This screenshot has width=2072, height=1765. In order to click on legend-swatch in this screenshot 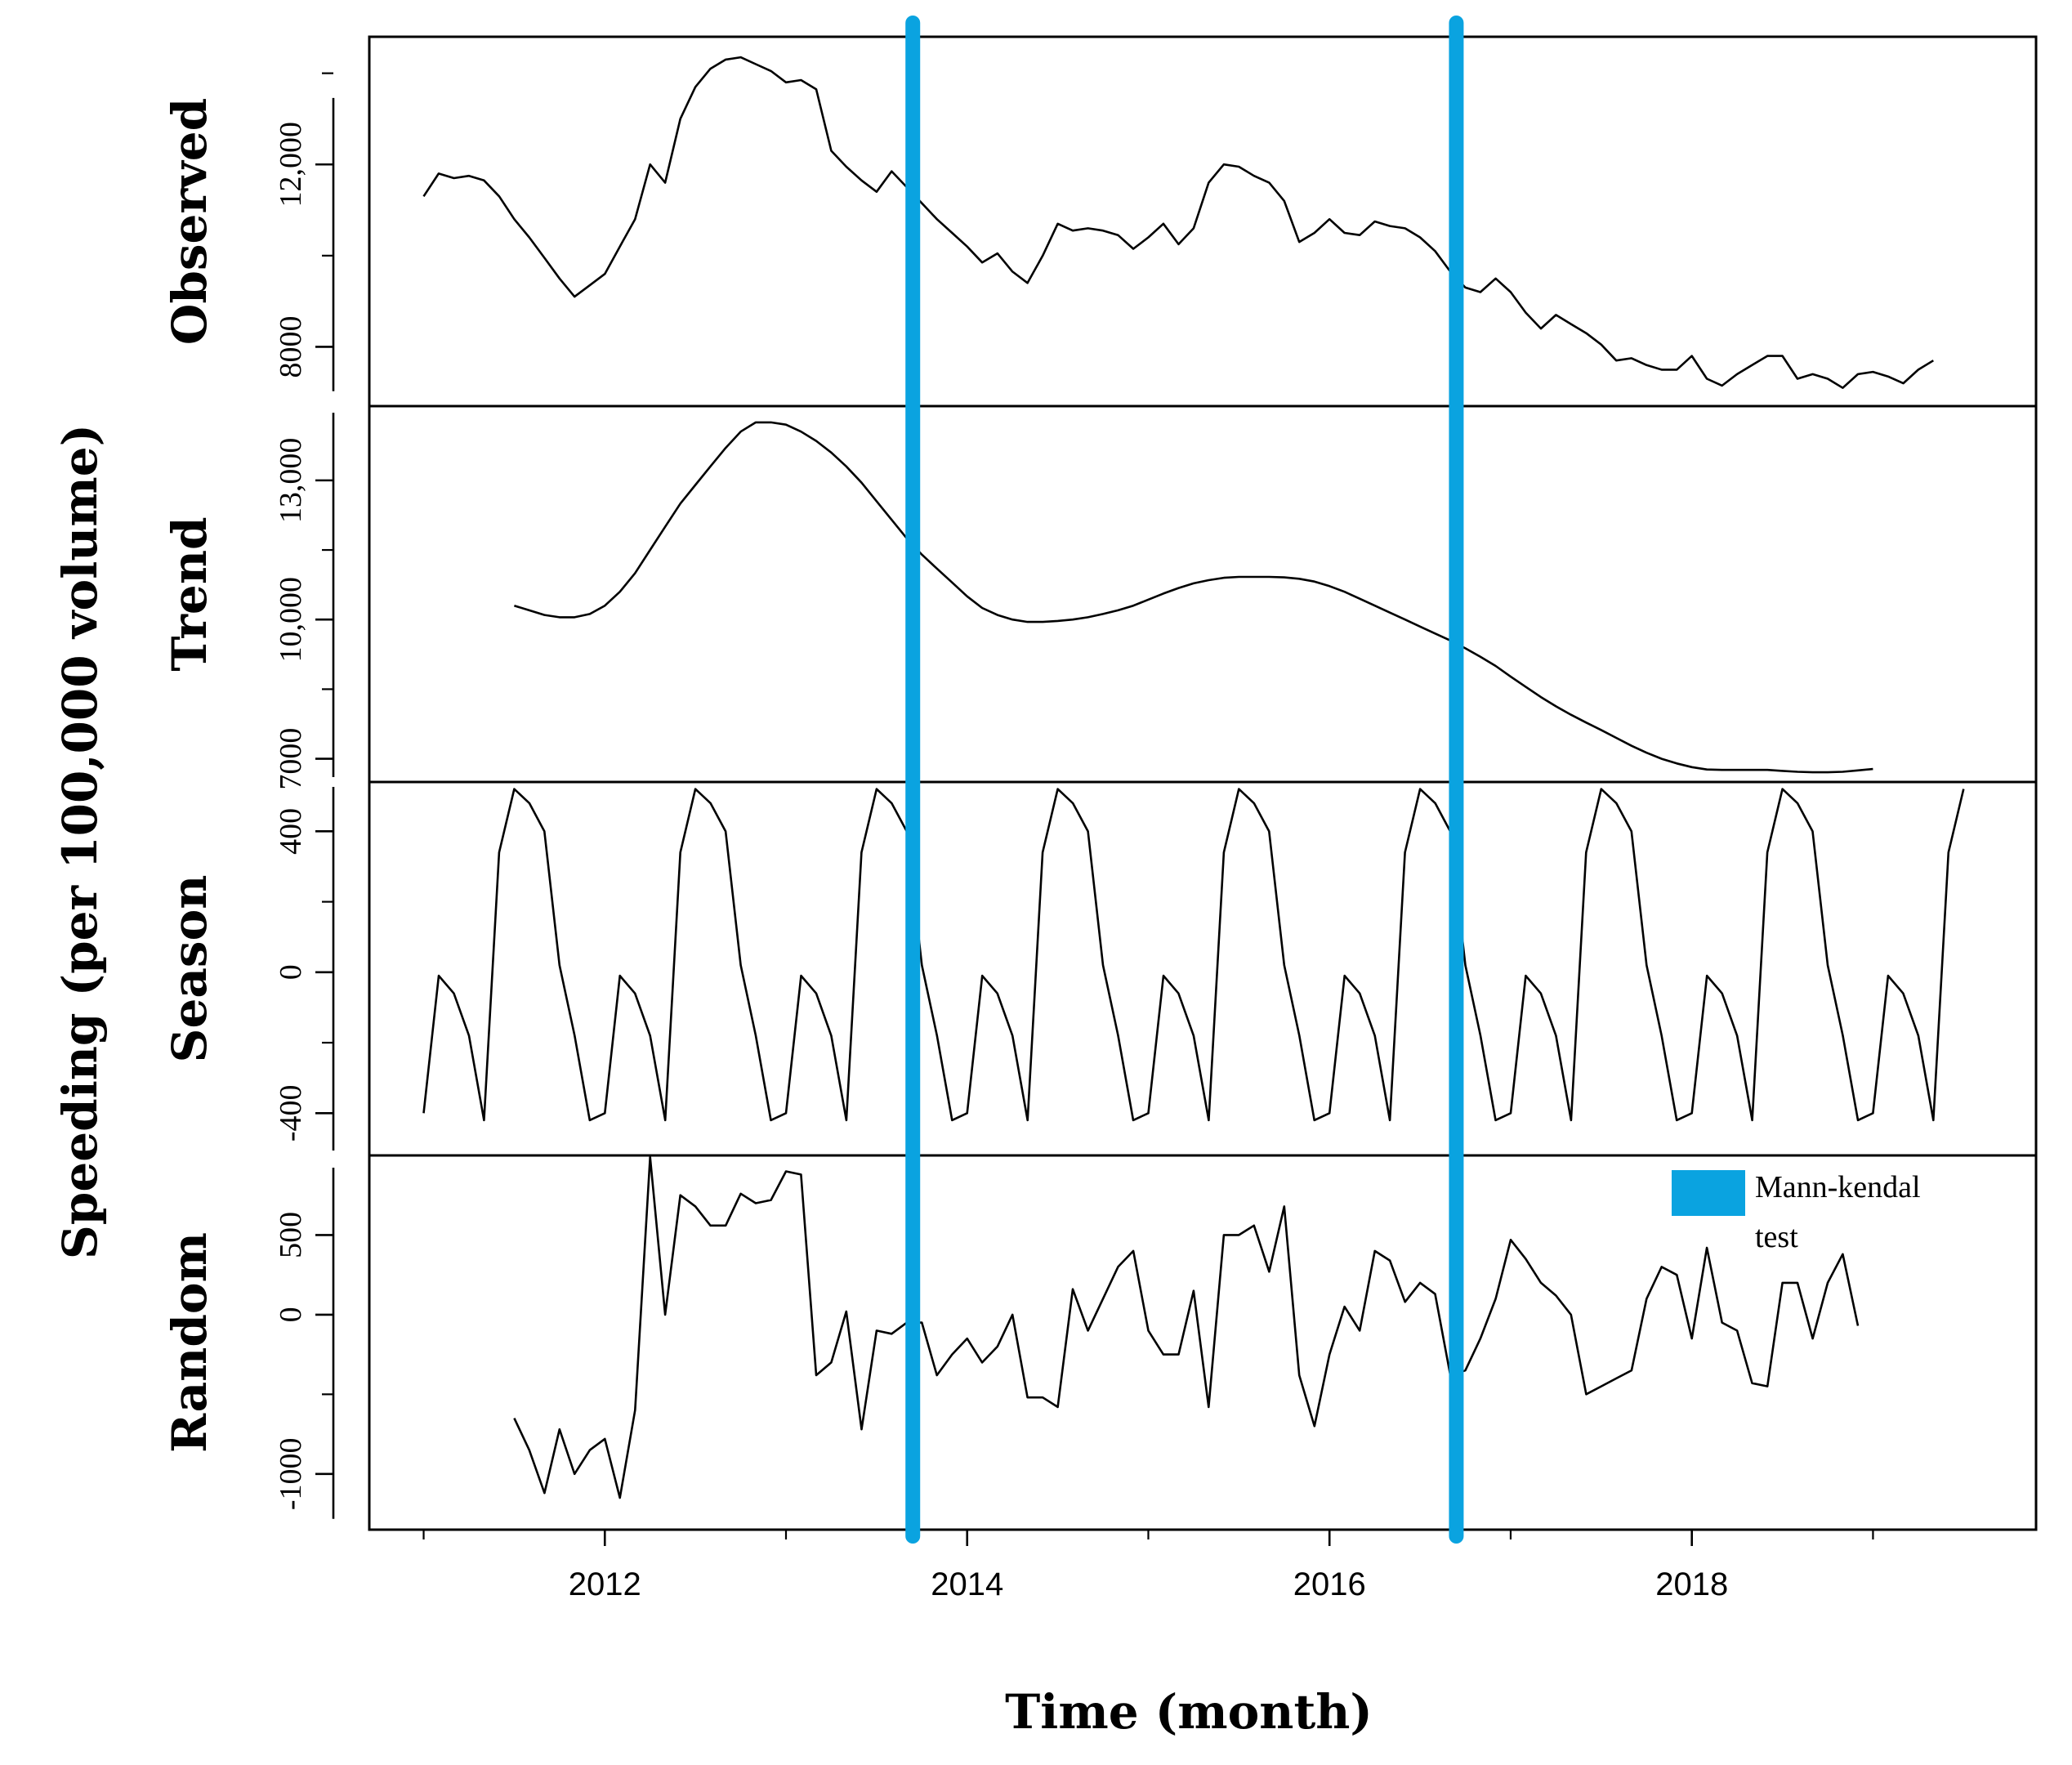, I will do `click(1708, 1193)`.